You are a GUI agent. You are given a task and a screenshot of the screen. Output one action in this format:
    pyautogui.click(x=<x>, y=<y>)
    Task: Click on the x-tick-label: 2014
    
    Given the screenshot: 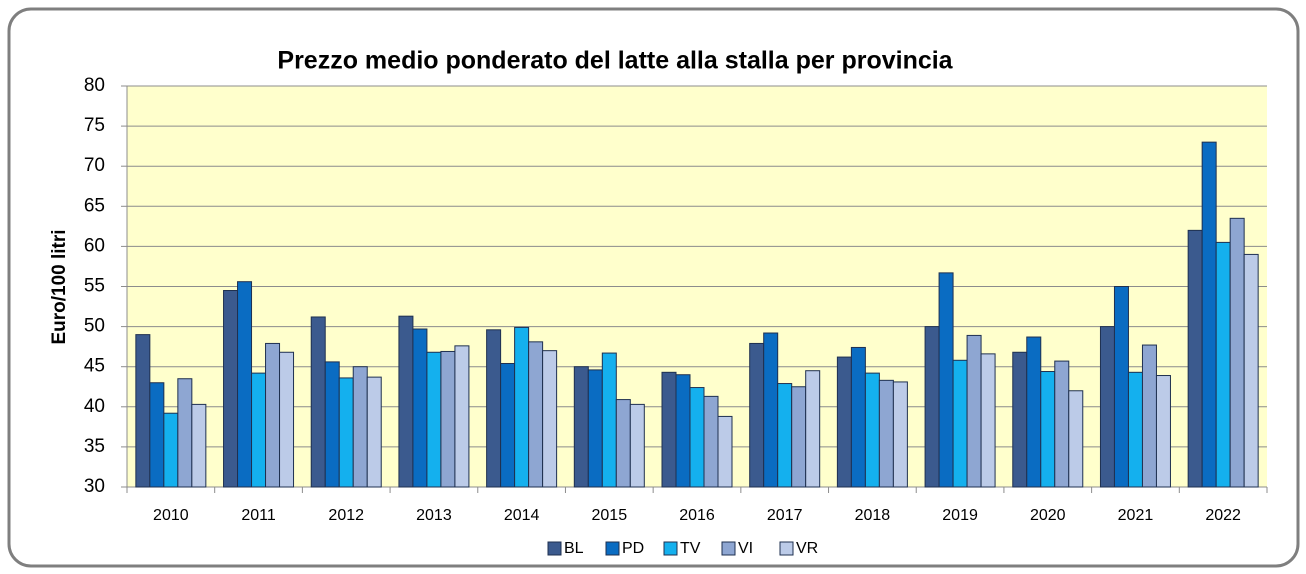 What is the action you would take?
    pyautogui.click(x=522, y=515)
    